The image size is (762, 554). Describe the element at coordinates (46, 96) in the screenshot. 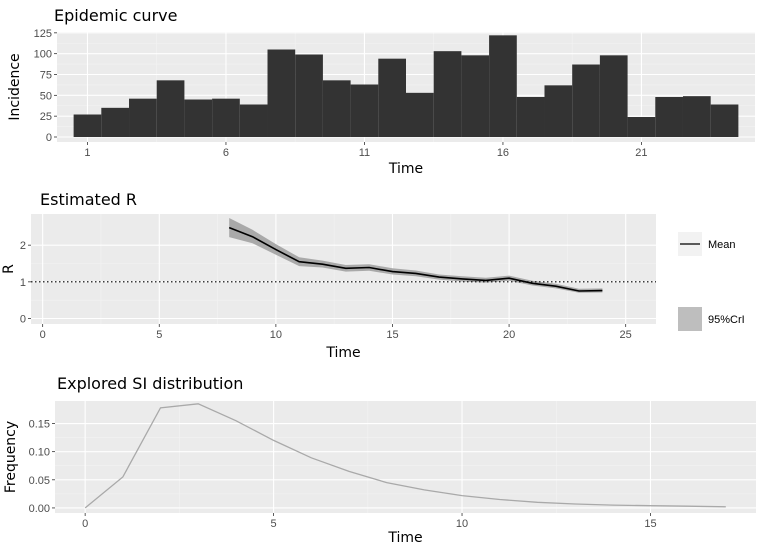

I see `y-tick-label: 50` at that location.